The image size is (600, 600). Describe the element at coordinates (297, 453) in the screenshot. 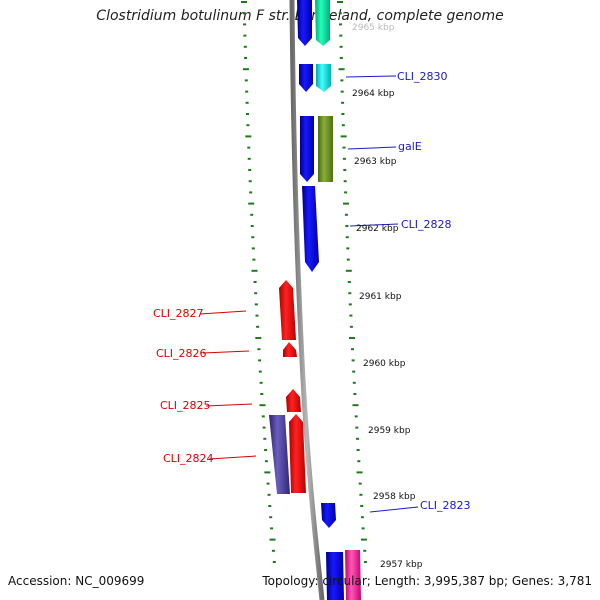

I see `gene-arrow-cli-2824-red` at that location.